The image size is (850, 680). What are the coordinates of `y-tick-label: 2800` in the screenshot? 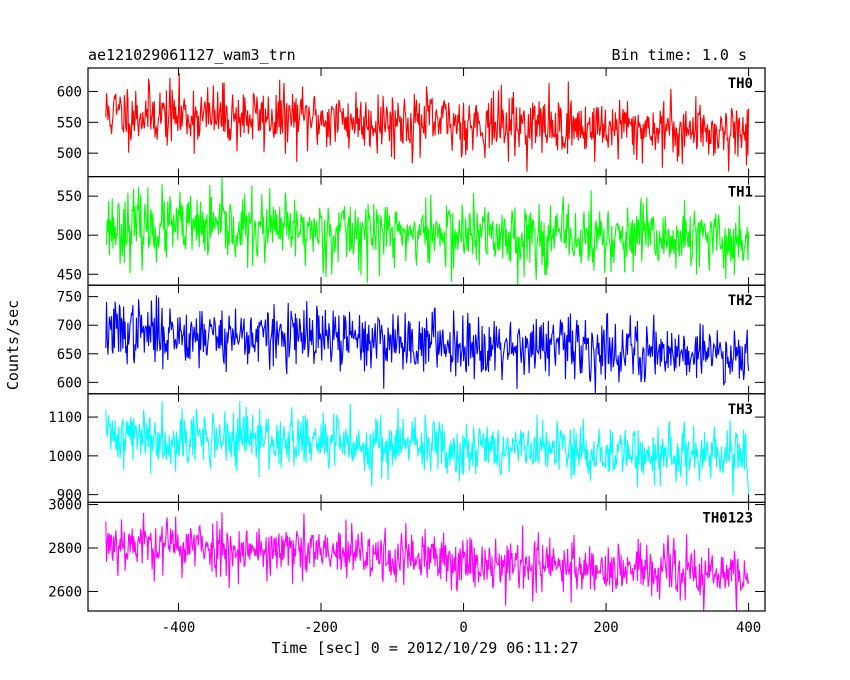 It's located at (65, 549).